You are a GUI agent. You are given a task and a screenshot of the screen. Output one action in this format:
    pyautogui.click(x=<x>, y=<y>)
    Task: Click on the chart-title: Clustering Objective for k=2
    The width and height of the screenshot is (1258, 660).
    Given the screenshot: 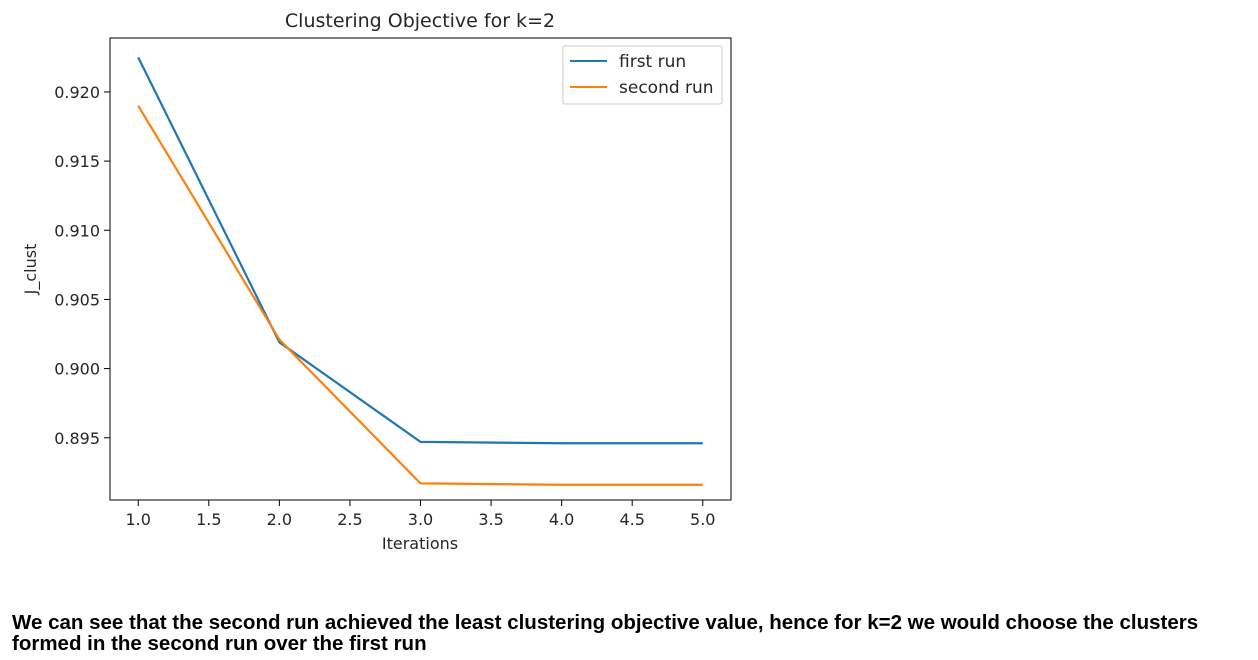 What is the action you would take?
    pyautogui.click(x=420, y=21)
    